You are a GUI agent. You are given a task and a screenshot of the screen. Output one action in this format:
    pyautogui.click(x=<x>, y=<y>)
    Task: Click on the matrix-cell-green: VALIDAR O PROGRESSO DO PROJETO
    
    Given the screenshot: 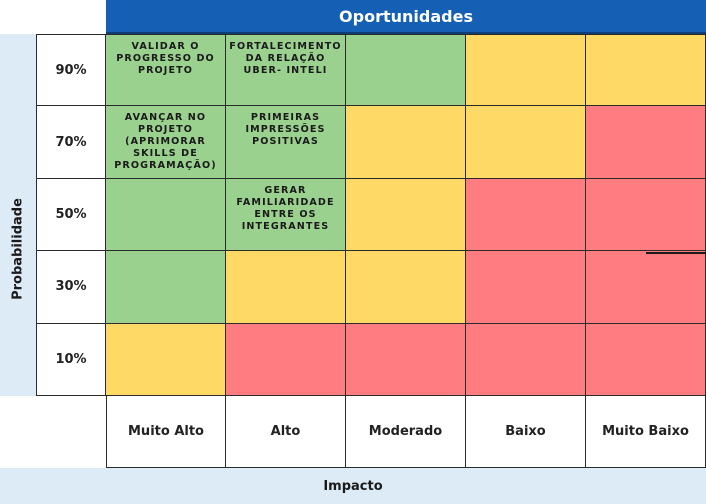 What is the action you would take?
    pyautogui.click(x=166, y=70)
    